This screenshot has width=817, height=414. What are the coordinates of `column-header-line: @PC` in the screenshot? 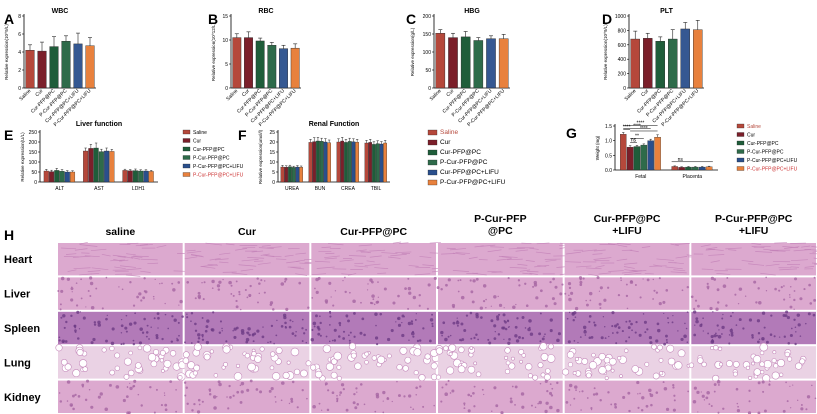 It's located at (500, 231).